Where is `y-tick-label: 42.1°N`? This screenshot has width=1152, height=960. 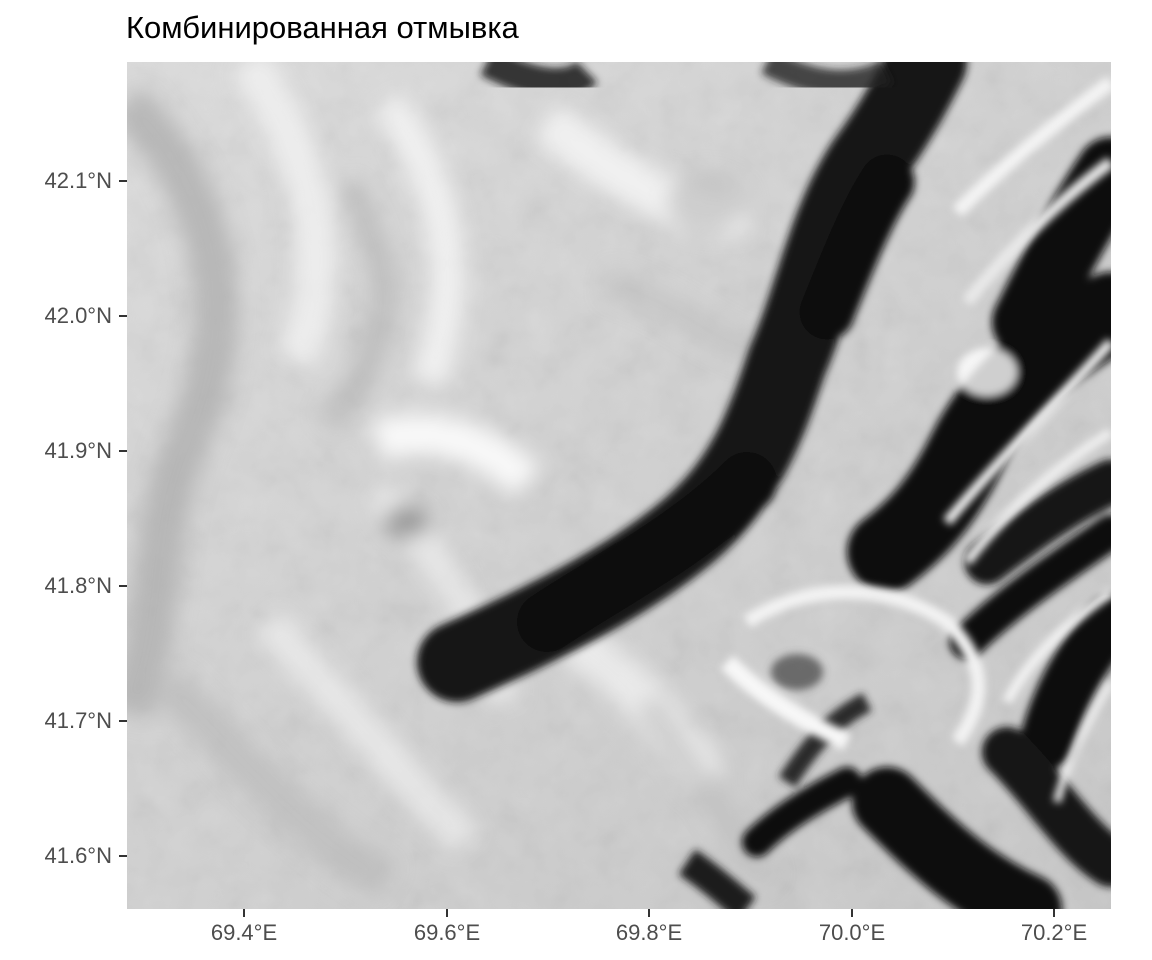
y-tick-label: 42.1°N is located at coordinates (78, 180).